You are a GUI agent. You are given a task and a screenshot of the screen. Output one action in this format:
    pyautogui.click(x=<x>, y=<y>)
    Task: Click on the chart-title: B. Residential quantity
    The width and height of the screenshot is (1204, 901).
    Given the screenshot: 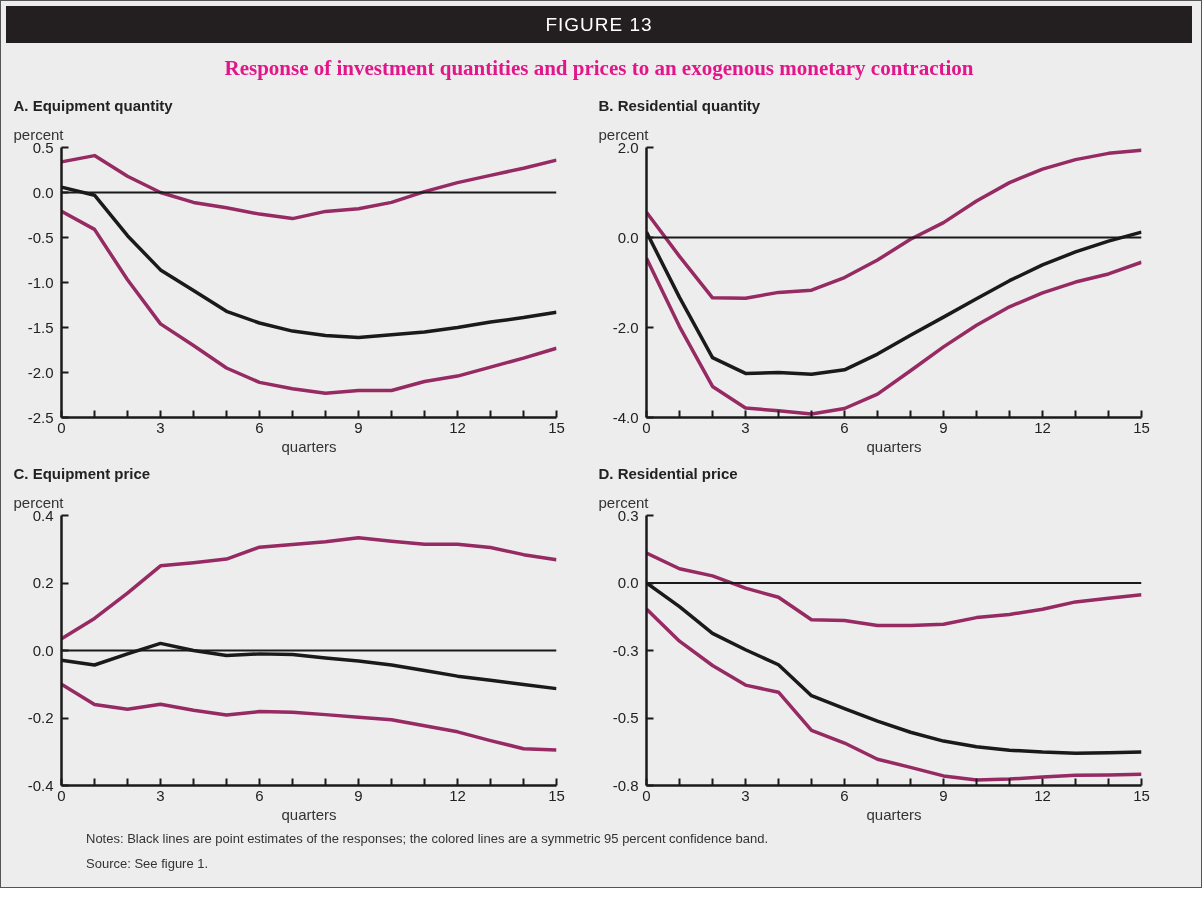 What is the action you would take?
    pyautogui.click(x=679, y=105)
    